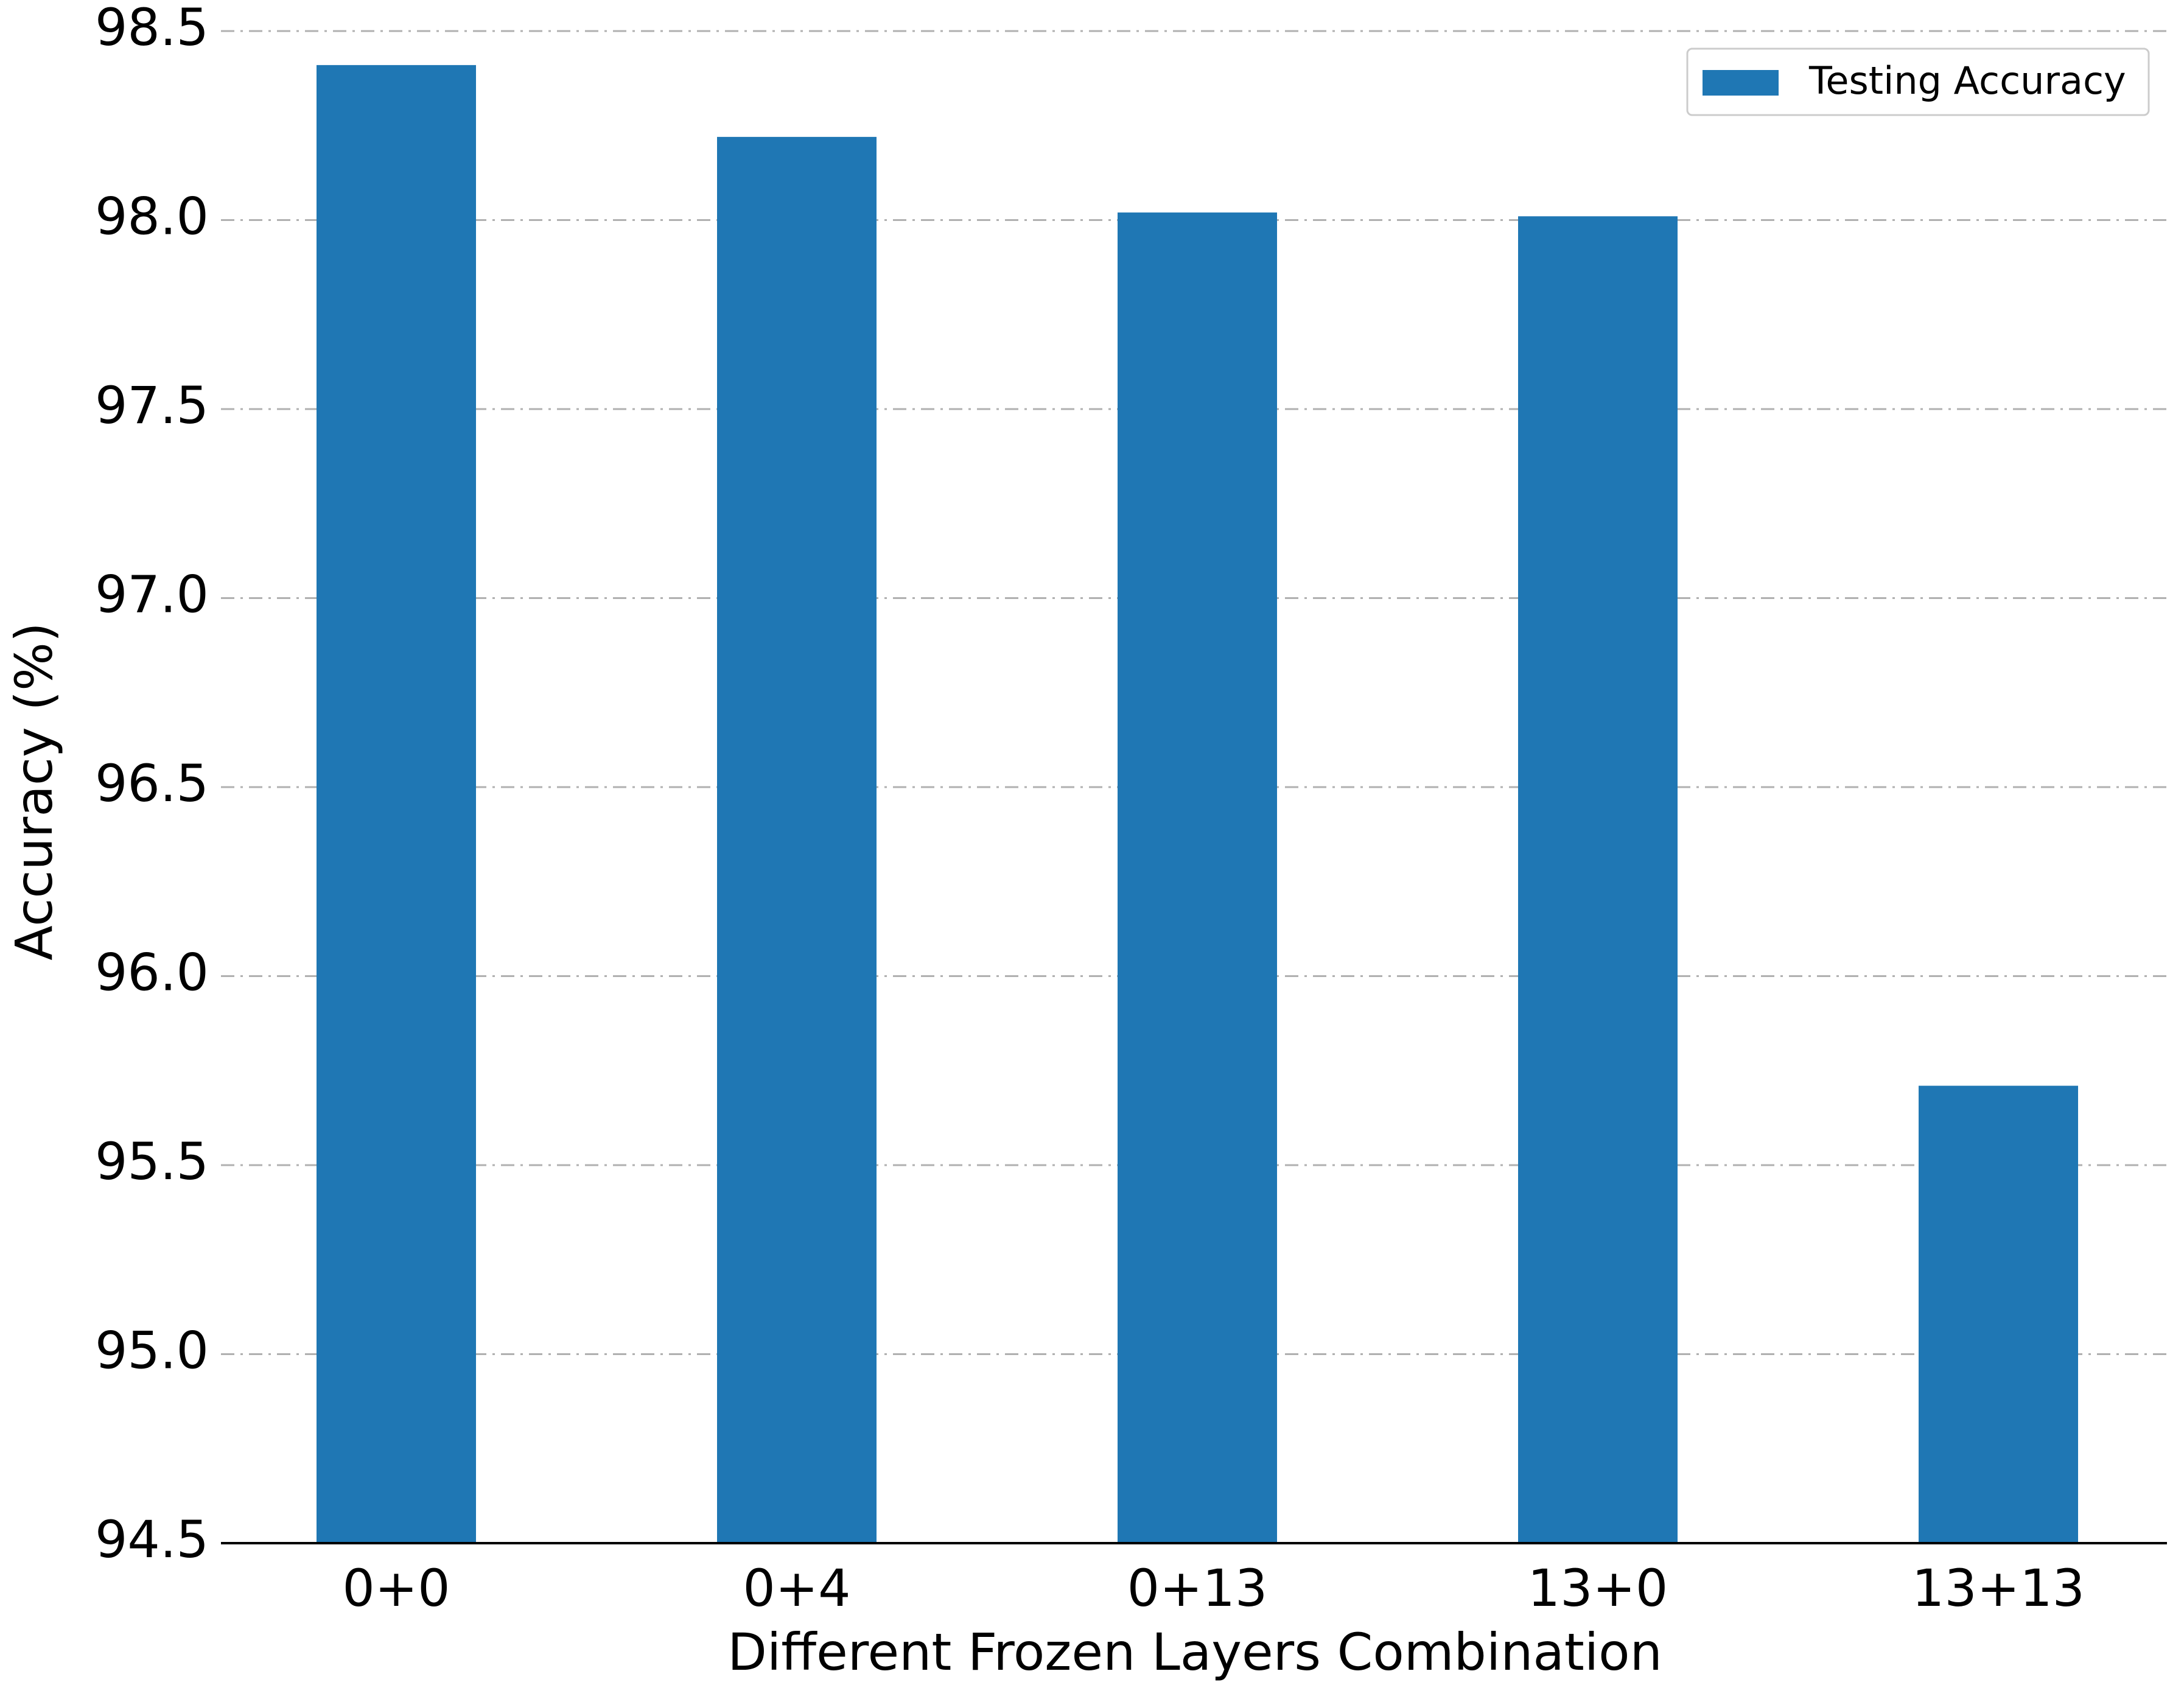 The height and width of the screenshot is (1685, 2184). What do you see at coordinates (1967, 80) in the screenshot?
I see `legend-label: Testing Accuracy` at bounding box center [1967, 80].